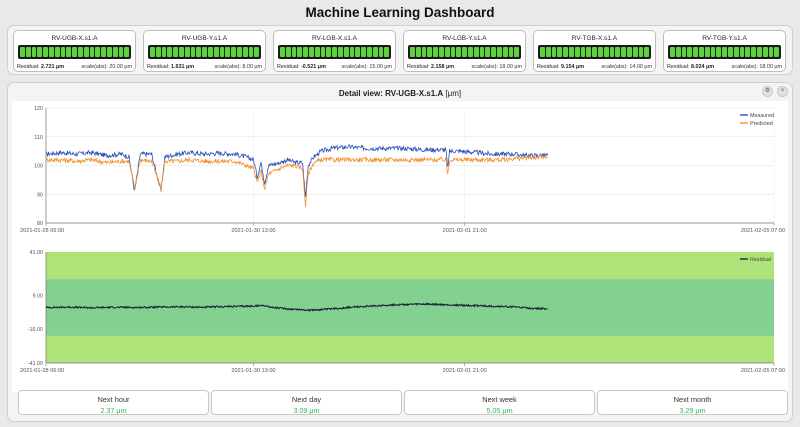  Describe the element at coordinates (37, 253) in the screenshot. I see `y-tick-label: 41.00` at that location.